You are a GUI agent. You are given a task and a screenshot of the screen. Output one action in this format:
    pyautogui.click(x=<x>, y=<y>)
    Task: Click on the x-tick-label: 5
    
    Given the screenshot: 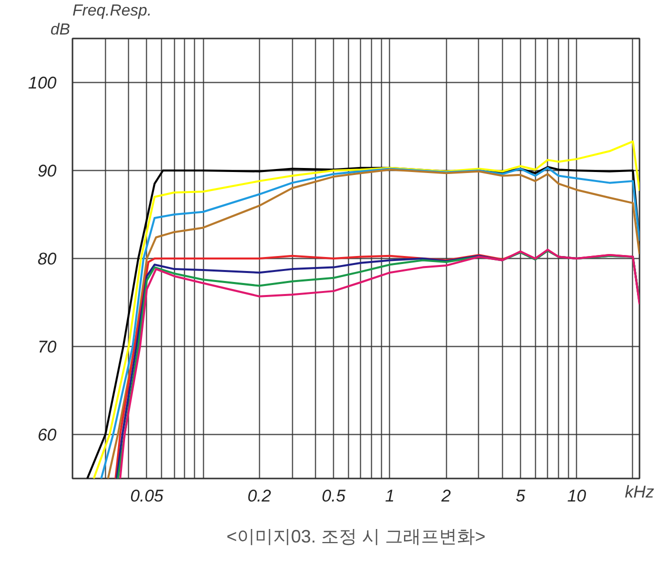 What is the action you would take?
    pyautogui.click(x=521, y=496)
    